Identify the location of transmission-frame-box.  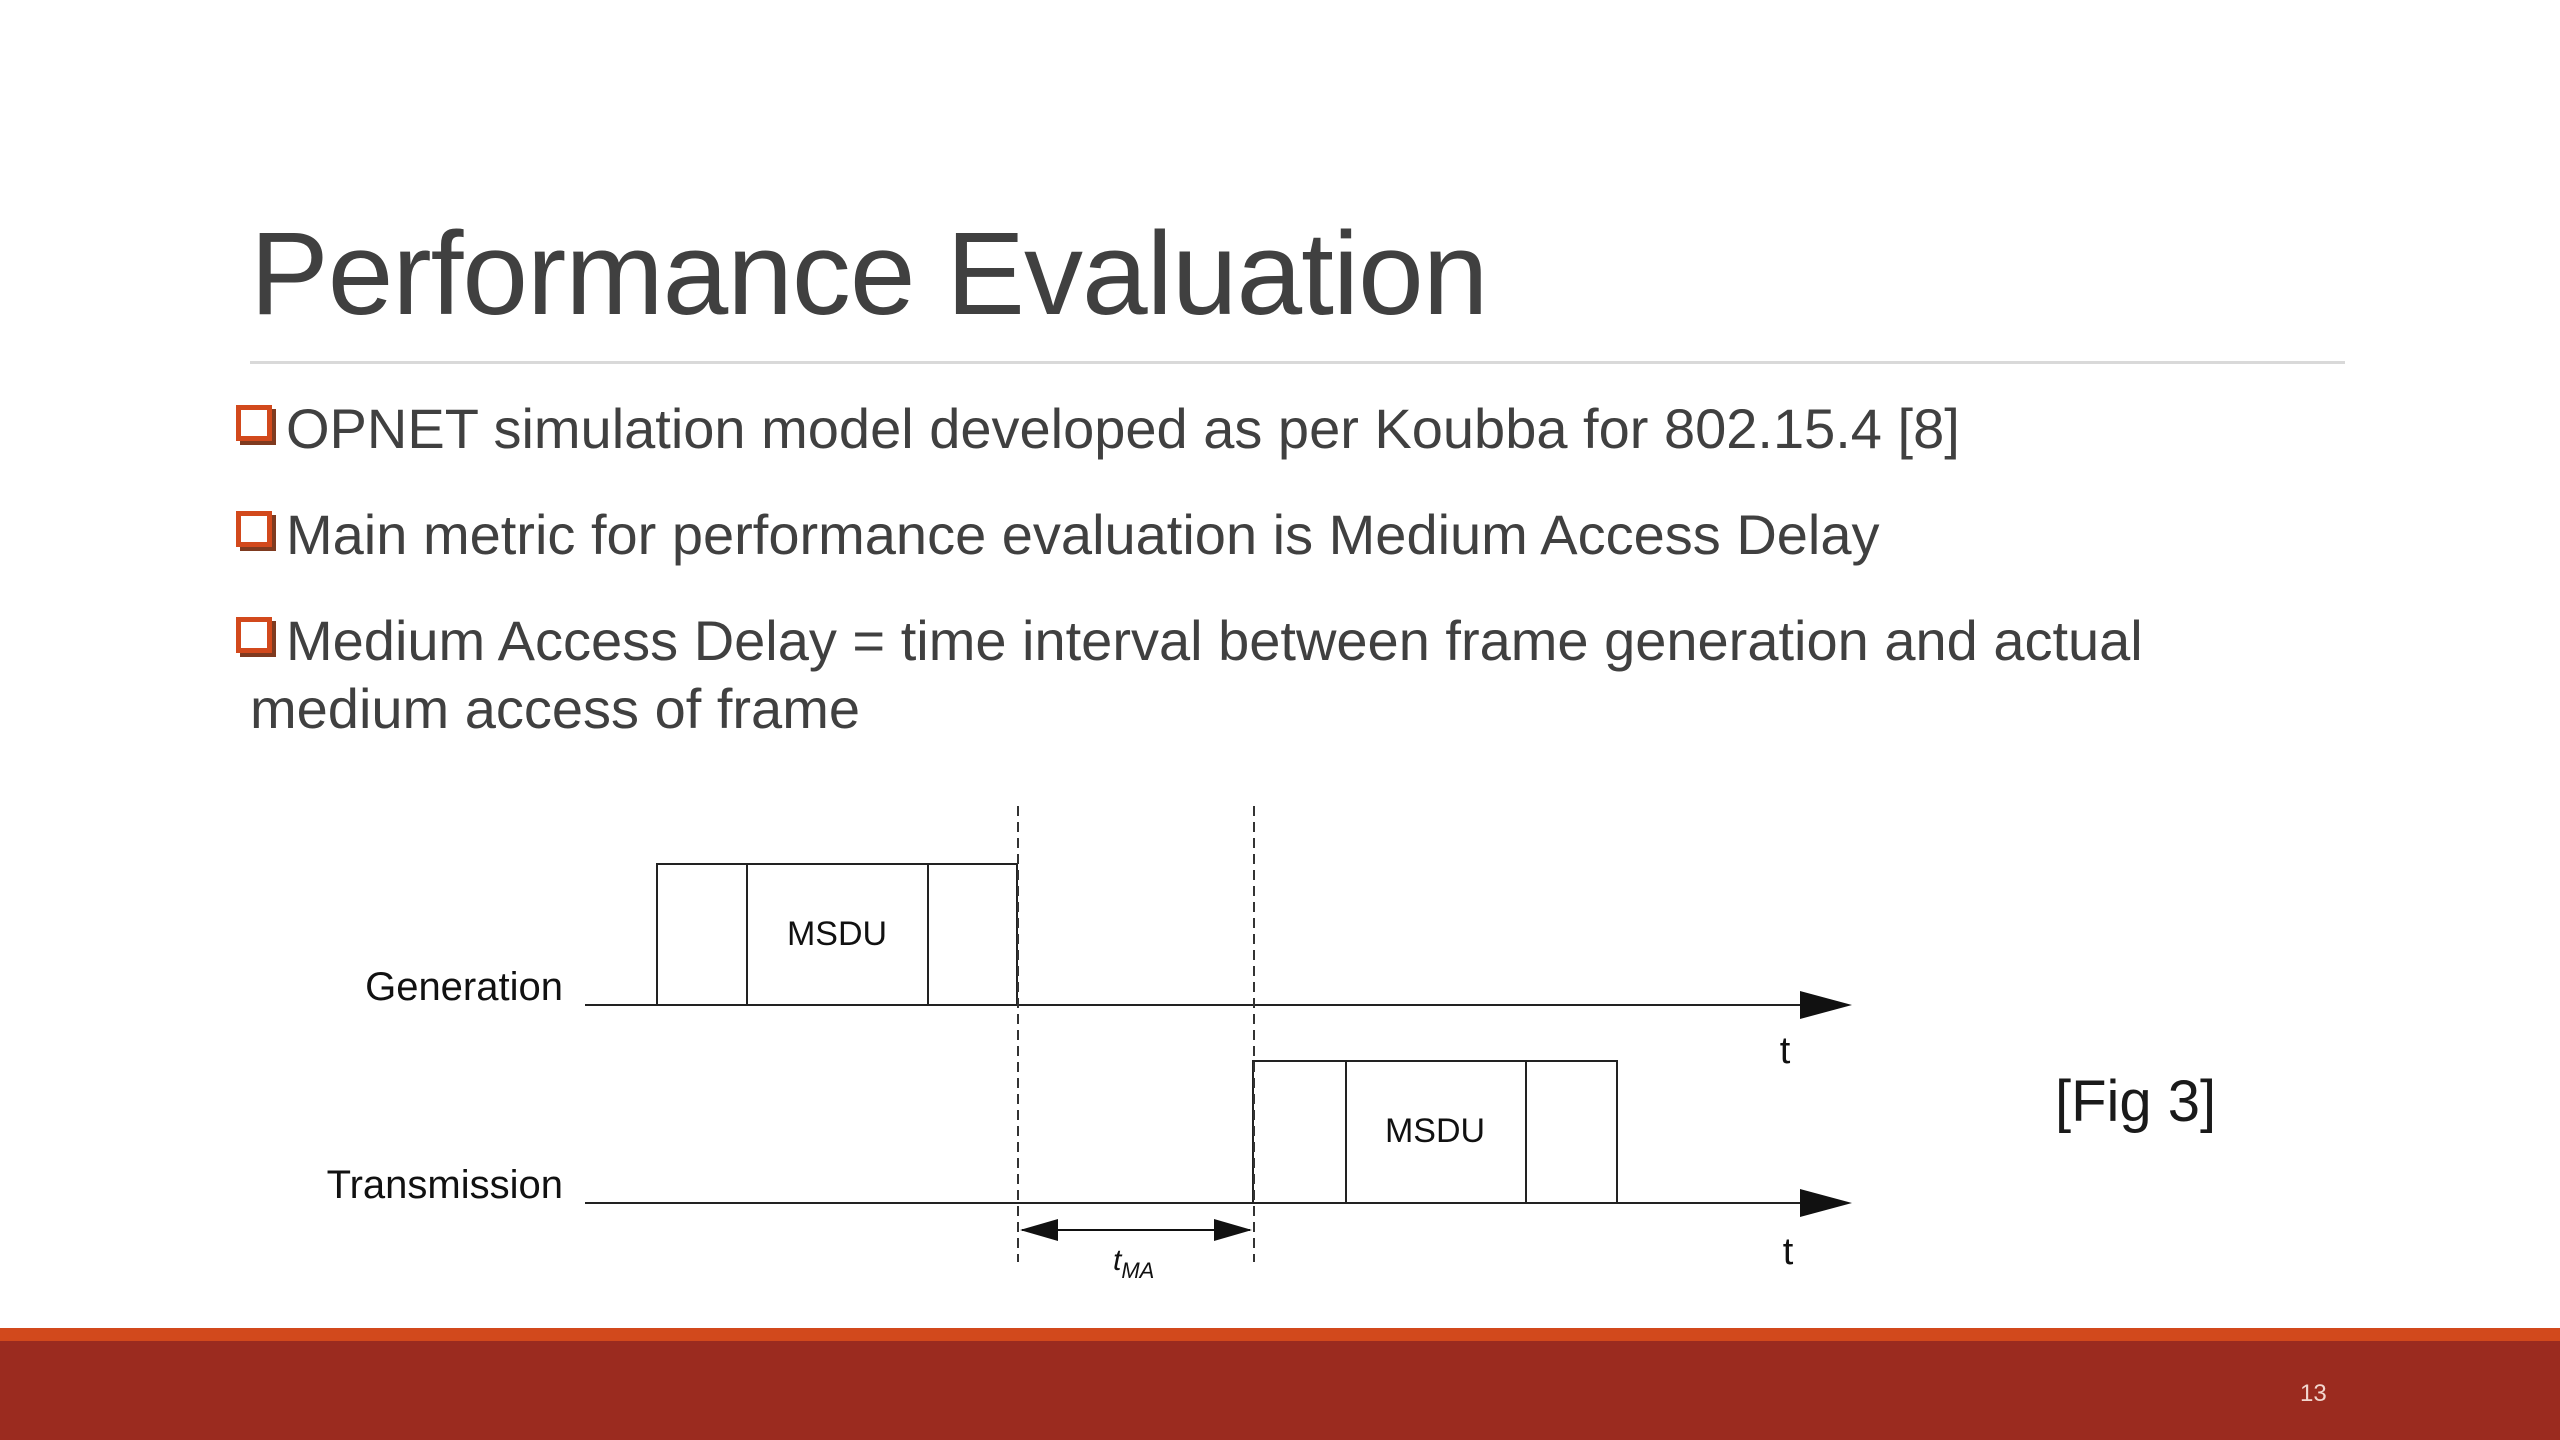
(1435, 1132).